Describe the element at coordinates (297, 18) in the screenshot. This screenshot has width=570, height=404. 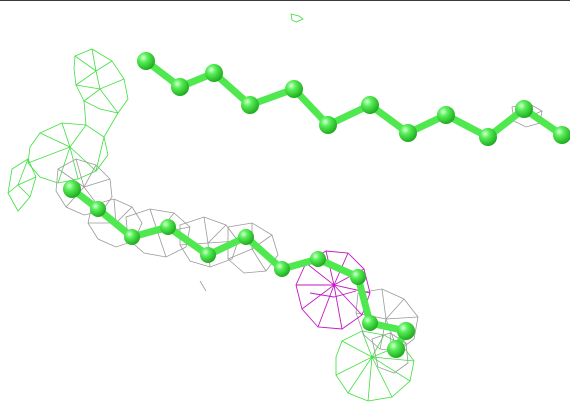
I see `green-mesh-fragment` at that location.